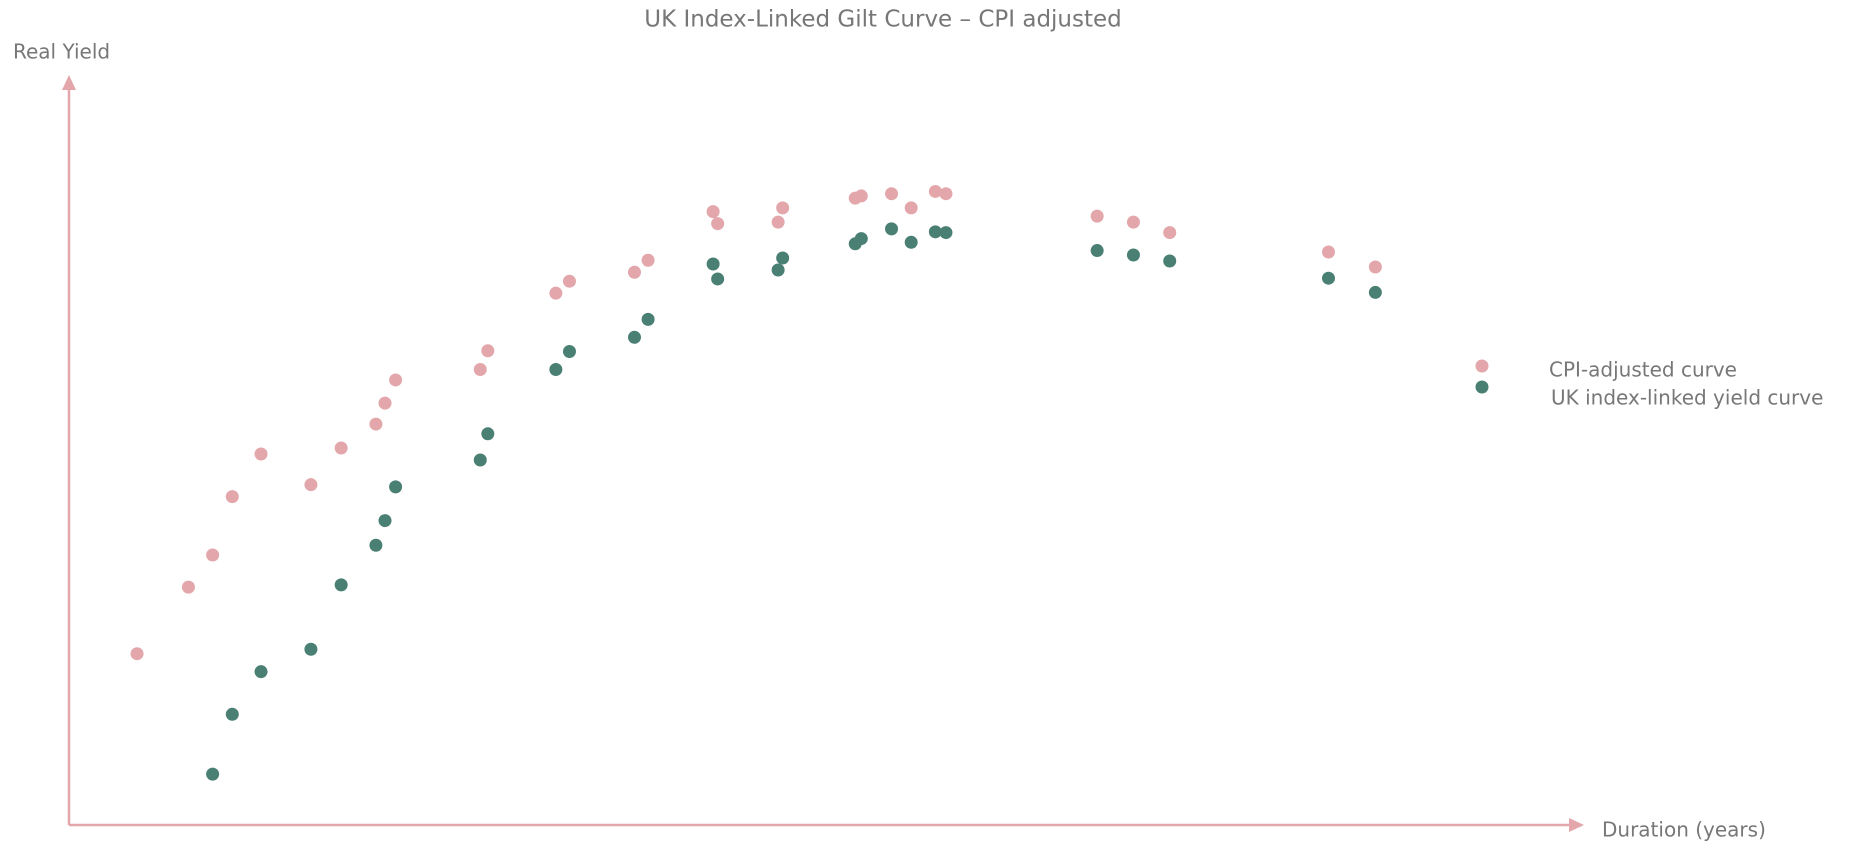 This screenshot has height=842, width=1854. What do you see at coordinates (69, 82) in the screenshot?
I see `y-axis-arrow` at bounding box center [69, 82].